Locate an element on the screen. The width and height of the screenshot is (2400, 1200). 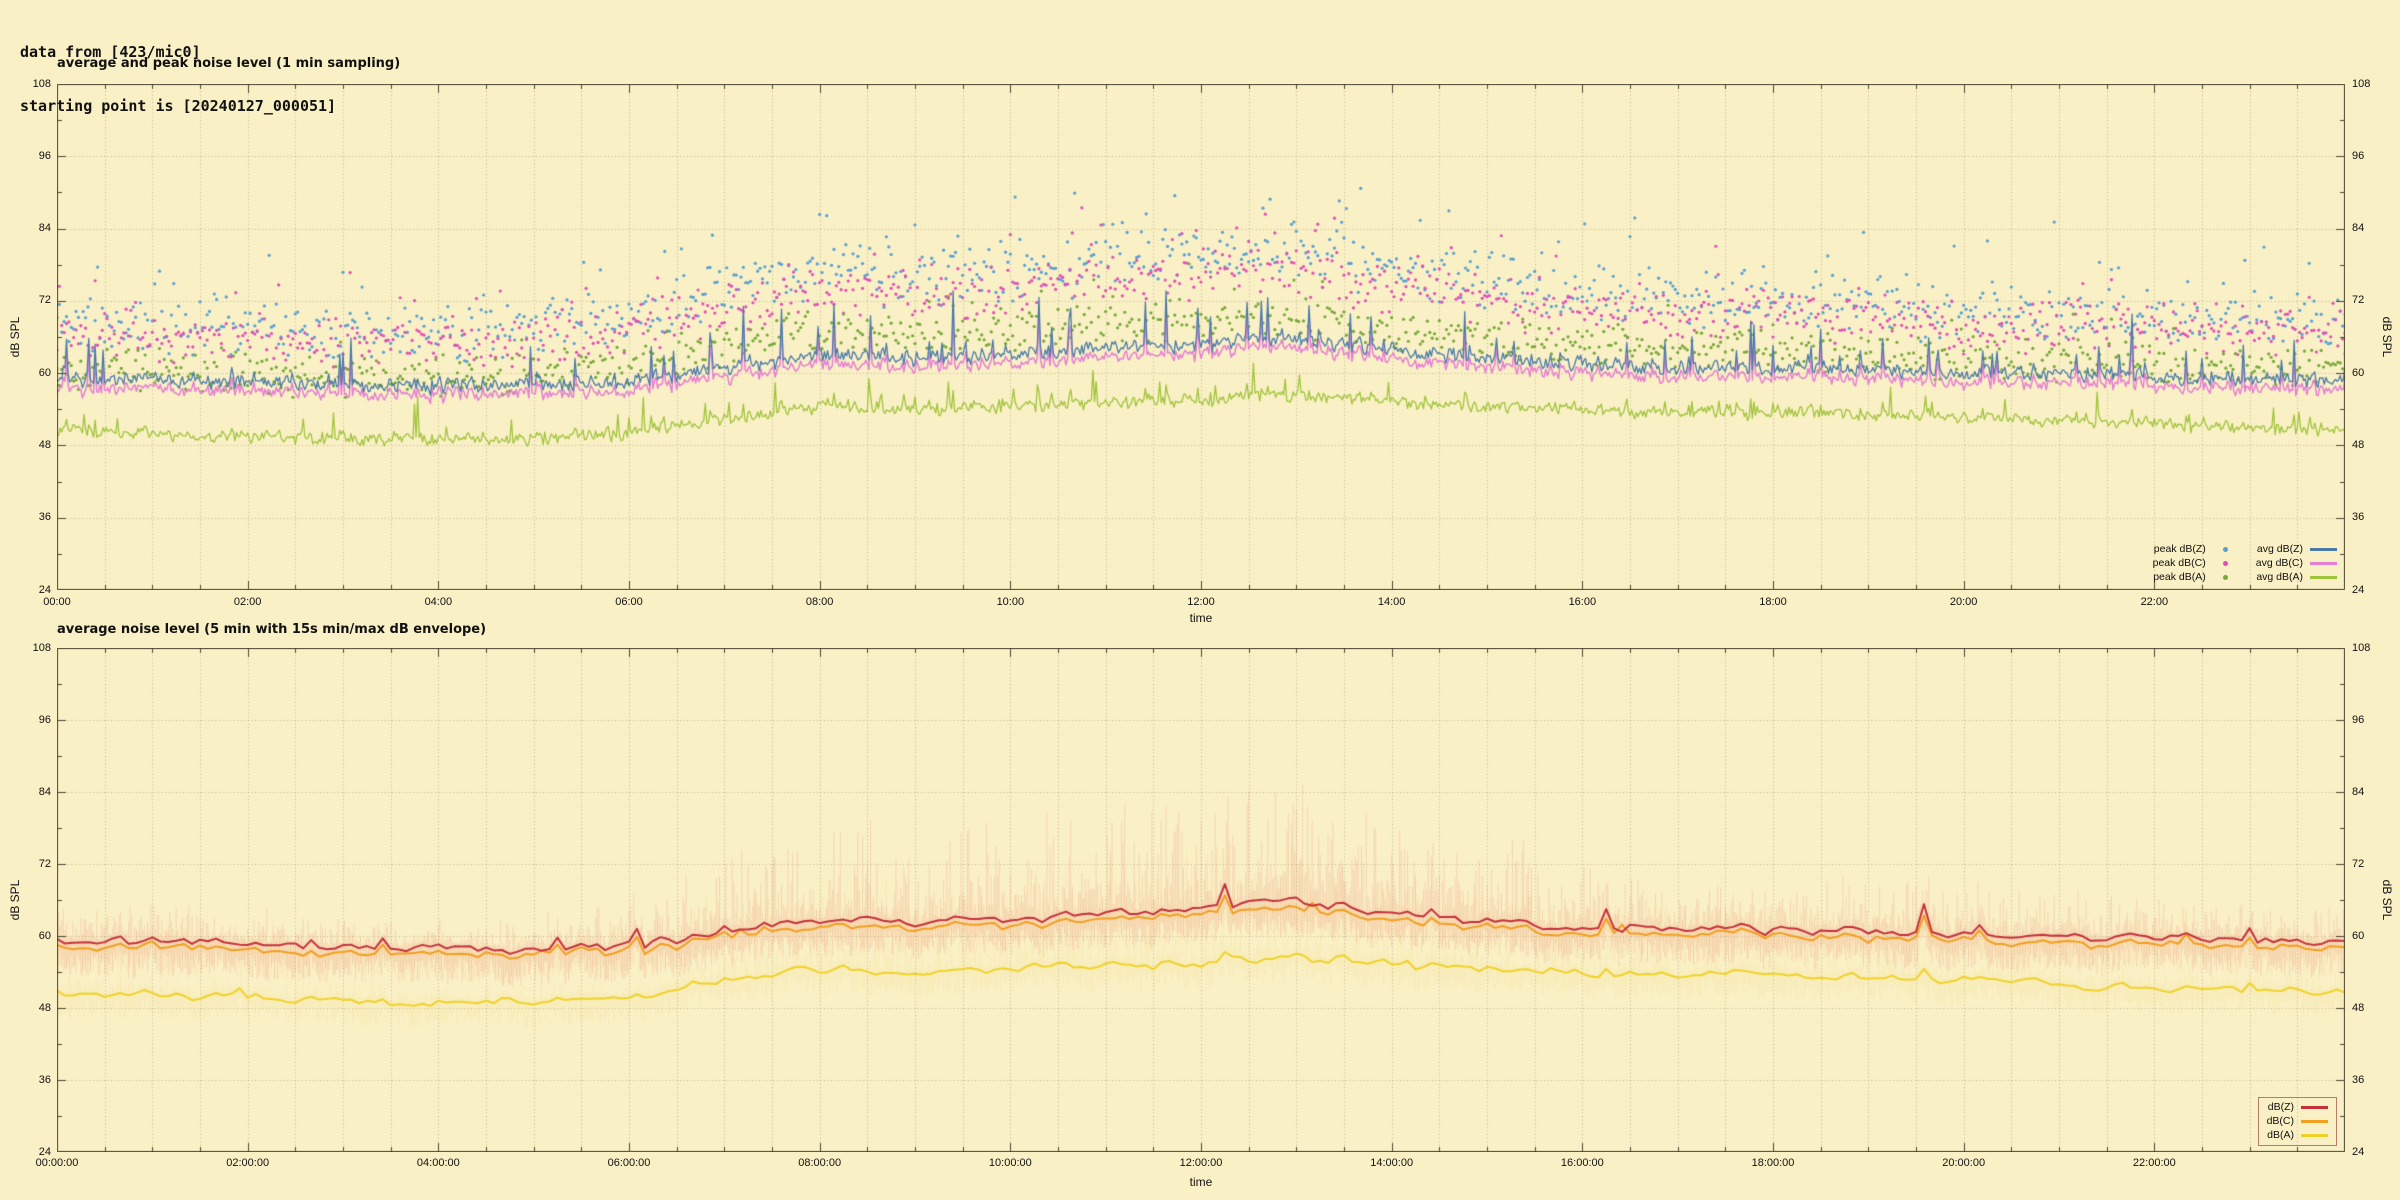
legend-label: avg dB(C) is located at coordinates (2279, 563).